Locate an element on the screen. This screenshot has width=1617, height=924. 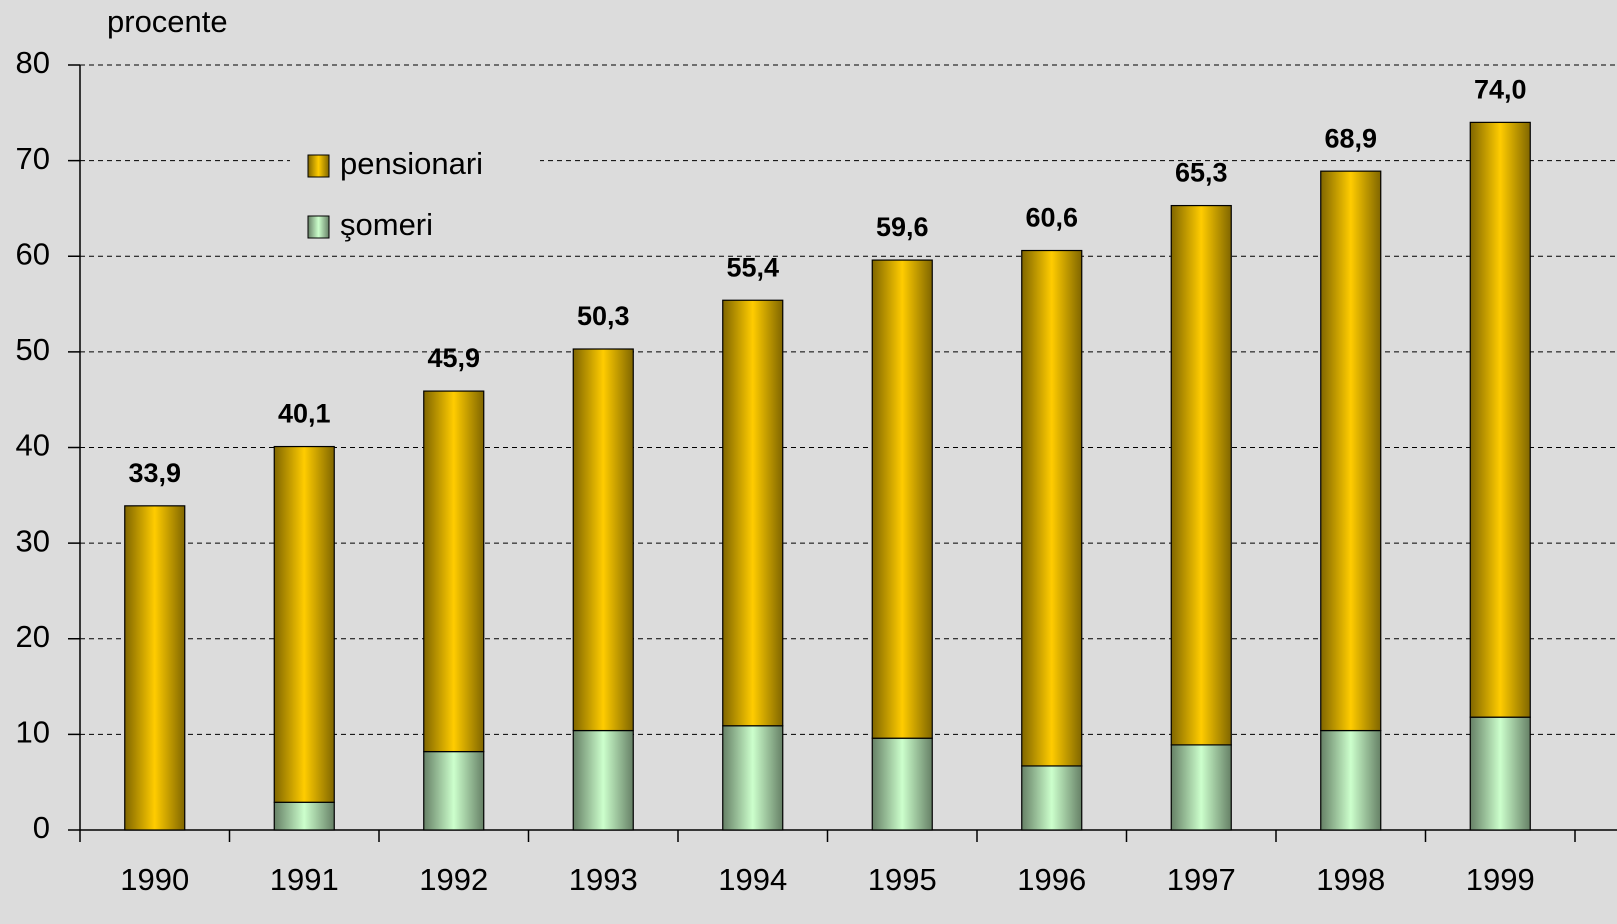
y-axis-label: procente is located at coordinates (167, 21).